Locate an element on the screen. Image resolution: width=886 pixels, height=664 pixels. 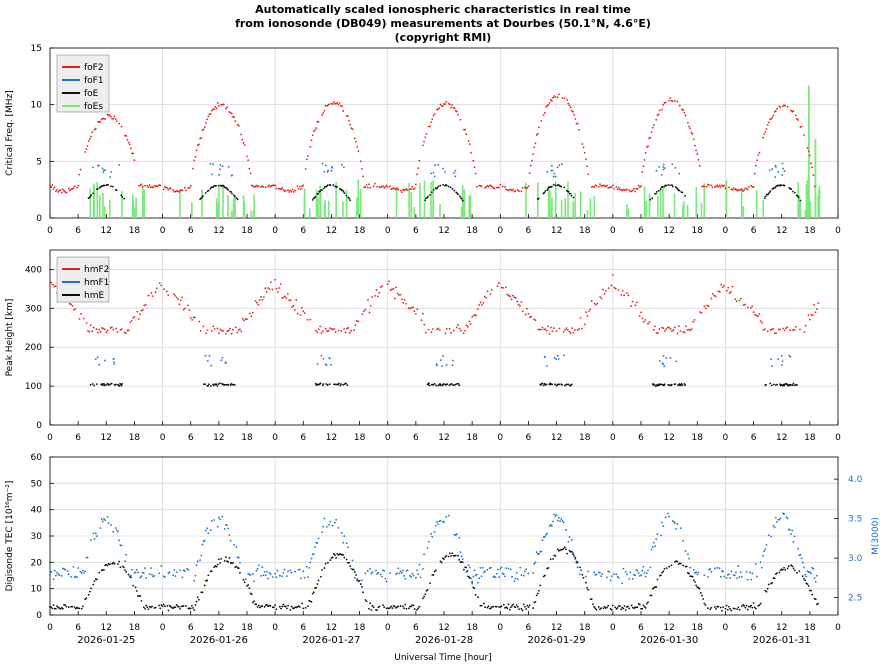
y-tick-label: 40 is located at coordinates (37, 511).